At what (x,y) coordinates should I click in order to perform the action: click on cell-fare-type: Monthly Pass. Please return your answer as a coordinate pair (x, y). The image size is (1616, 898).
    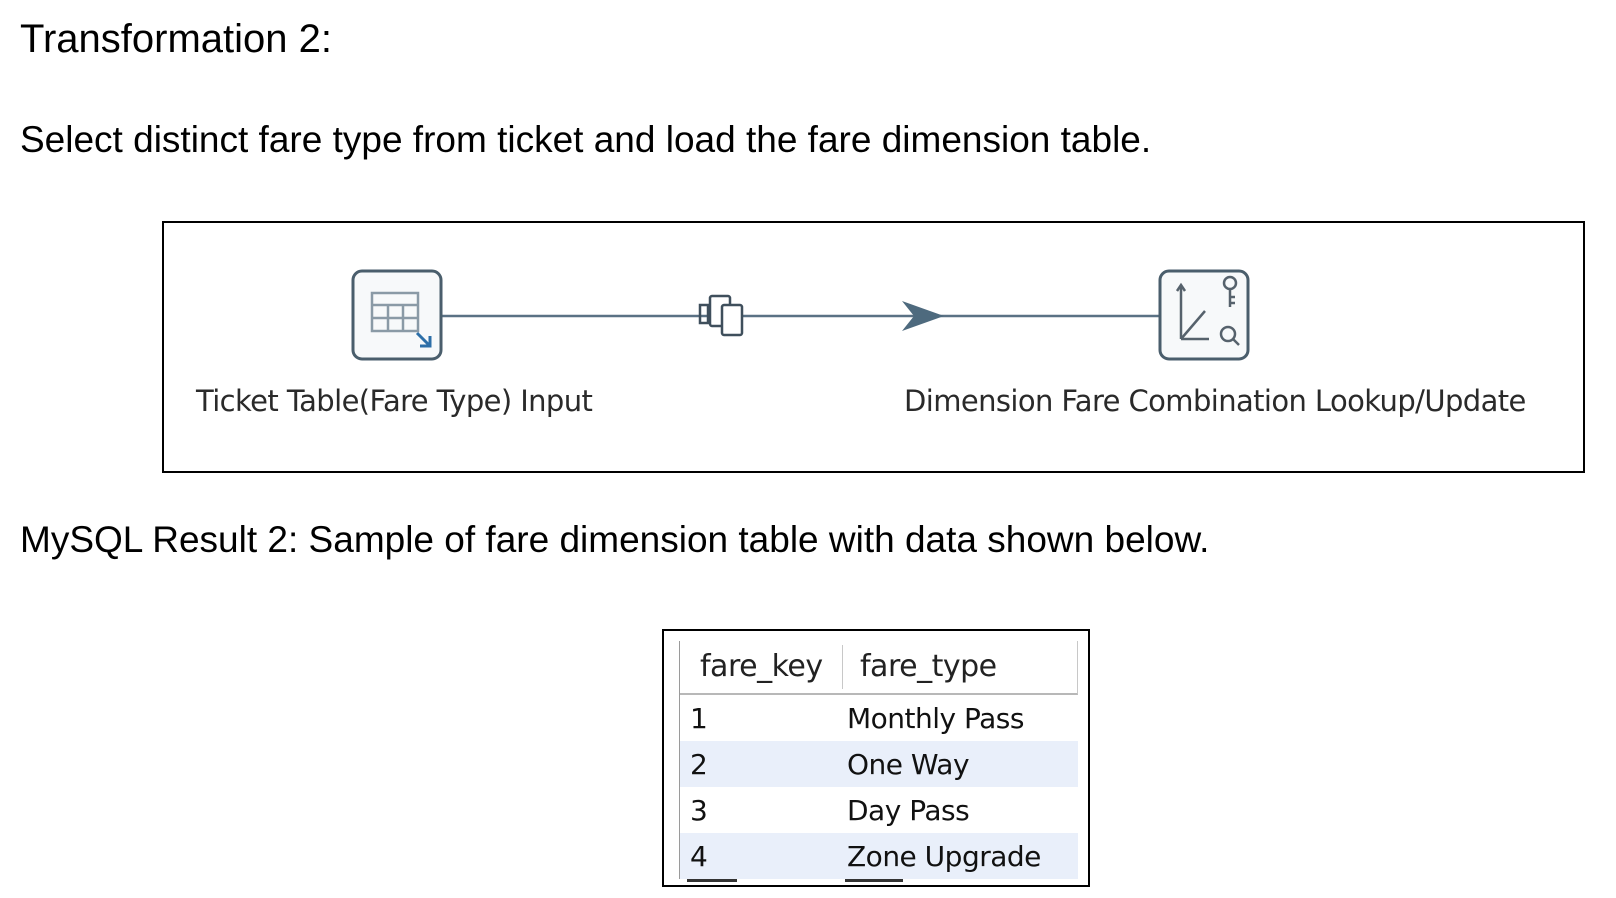
    Looking at the image, I should click on (935, 718).